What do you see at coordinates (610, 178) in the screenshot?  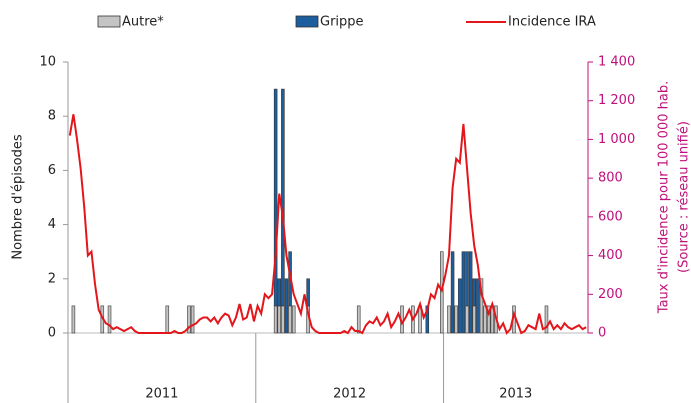 I see `y2-tick-label: 800` at bounding box center [610, 178].